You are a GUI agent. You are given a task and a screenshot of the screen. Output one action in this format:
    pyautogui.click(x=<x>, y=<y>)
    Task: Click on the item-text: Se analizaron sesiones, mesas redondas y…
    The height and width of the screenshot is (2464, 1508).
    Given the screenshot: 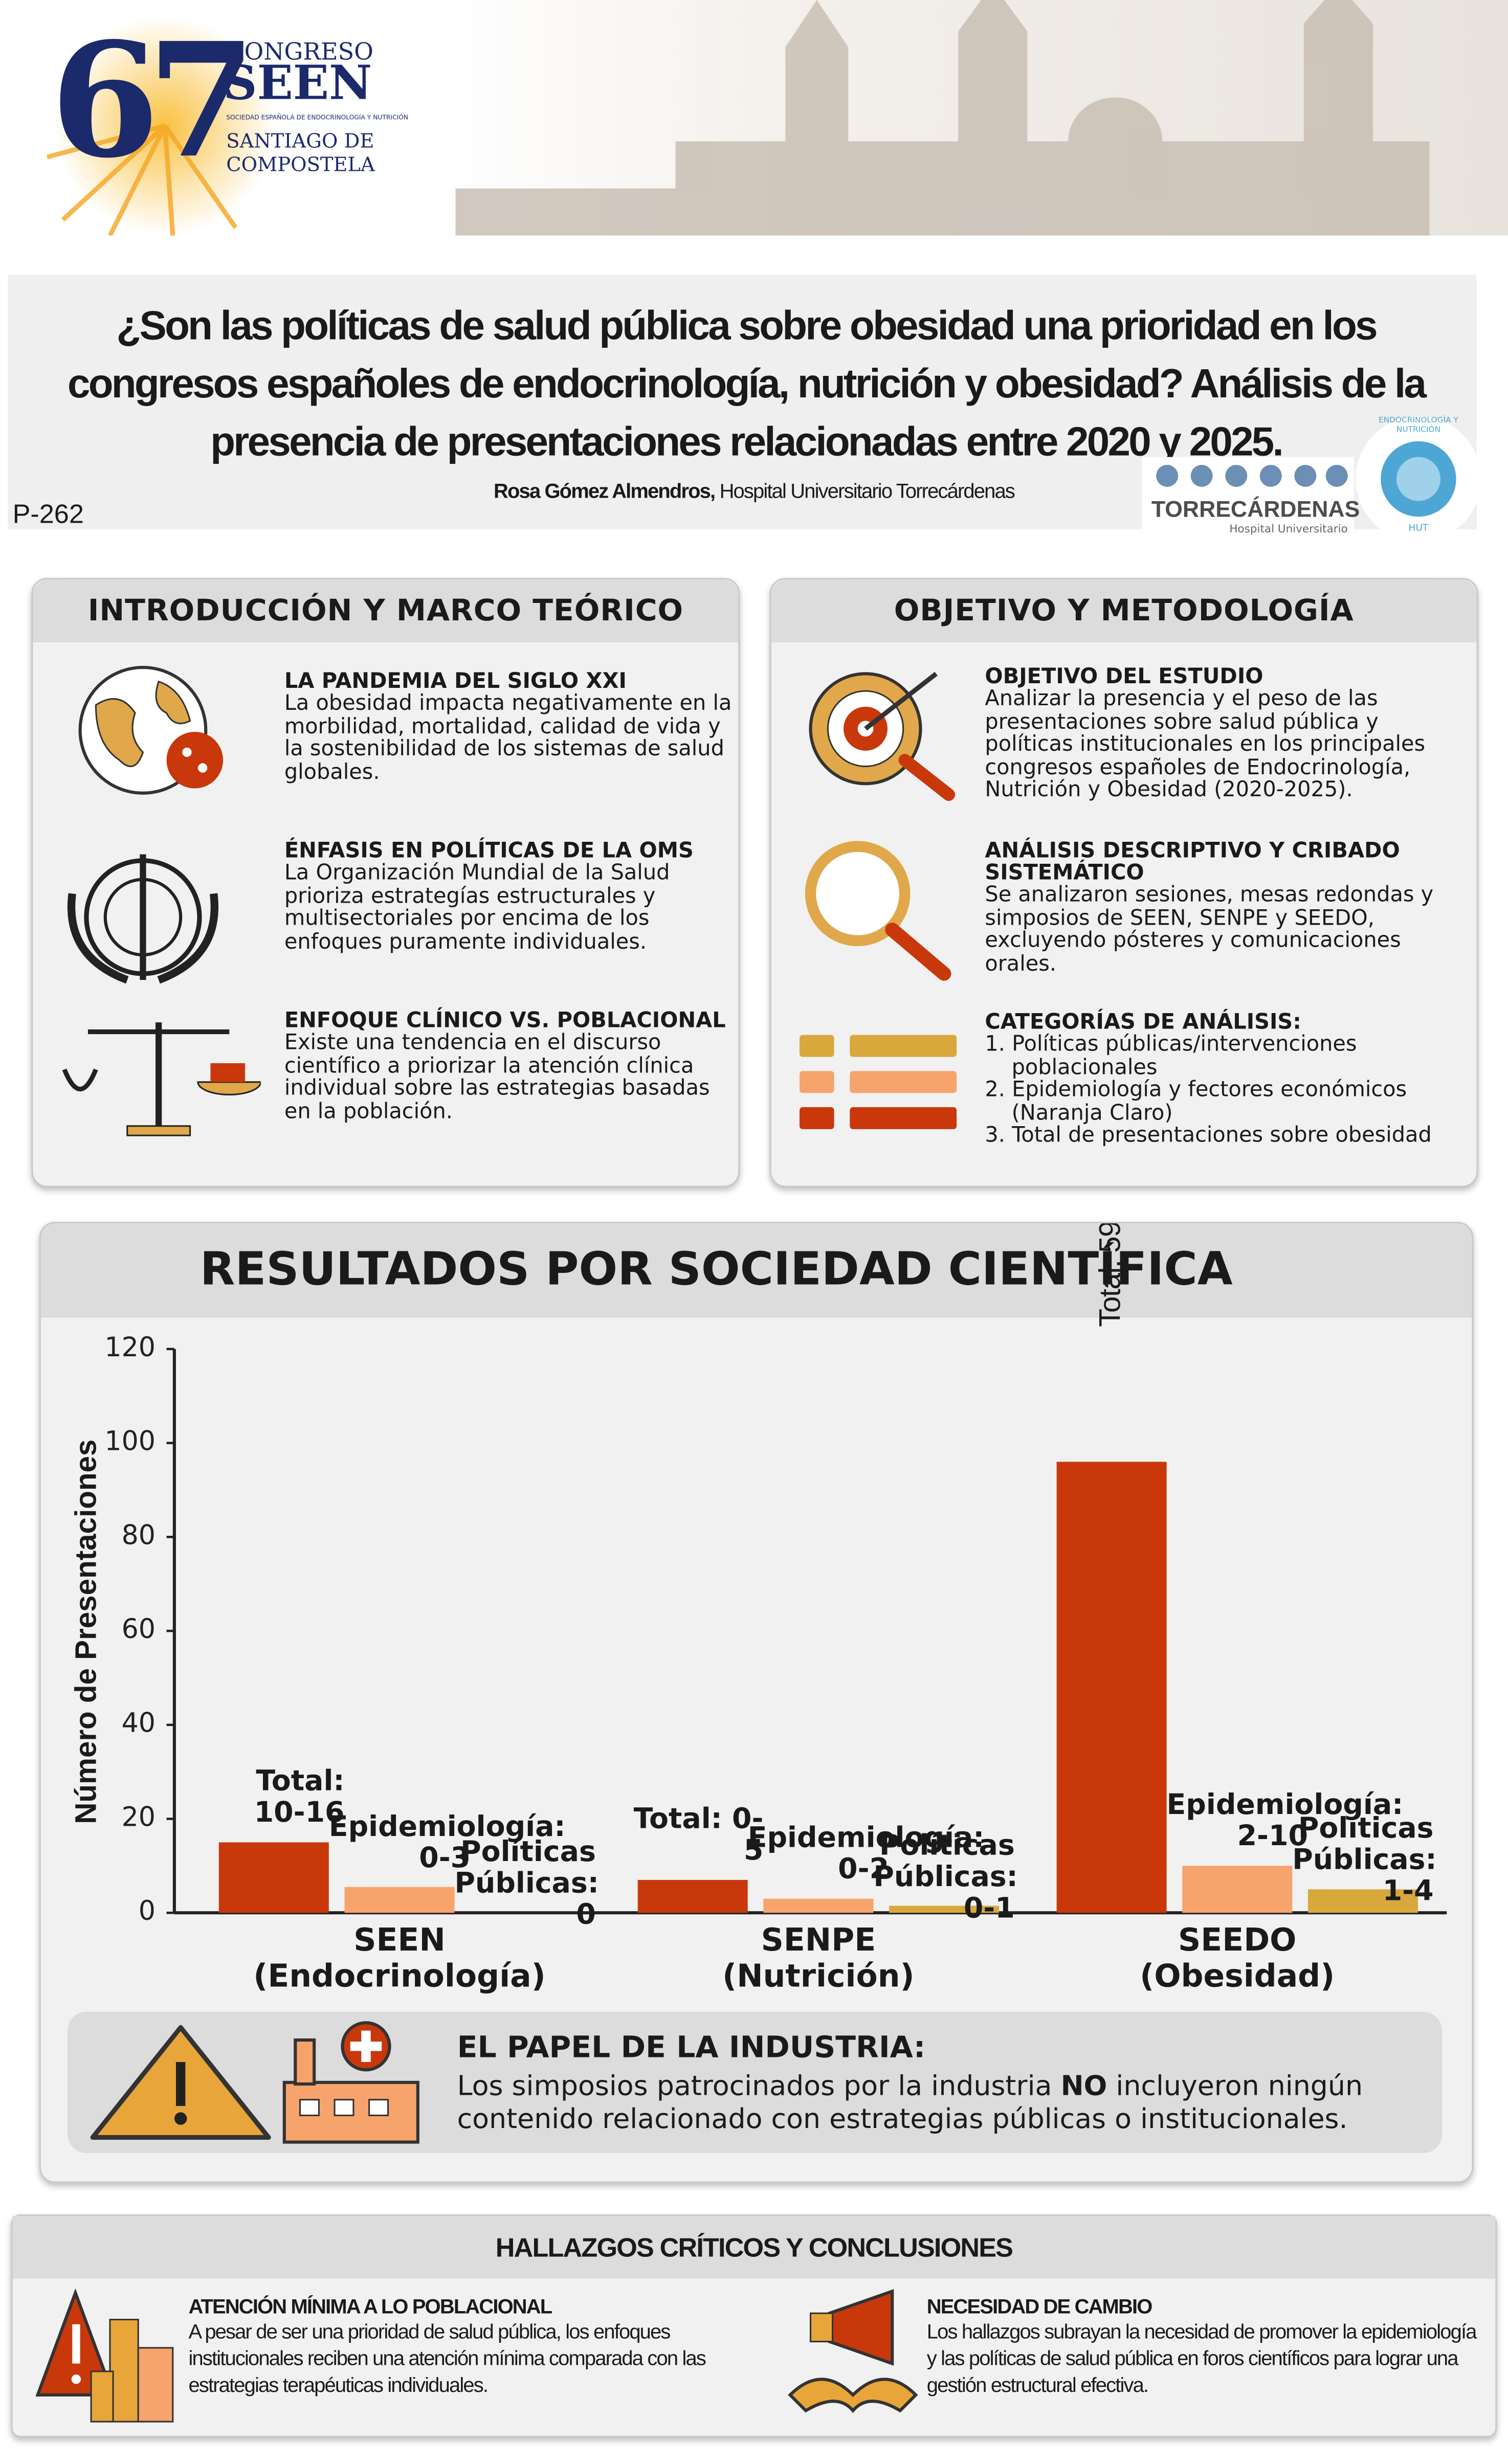 What is the action you would take?
    pyautogui.click(x=1209, y=929)
    